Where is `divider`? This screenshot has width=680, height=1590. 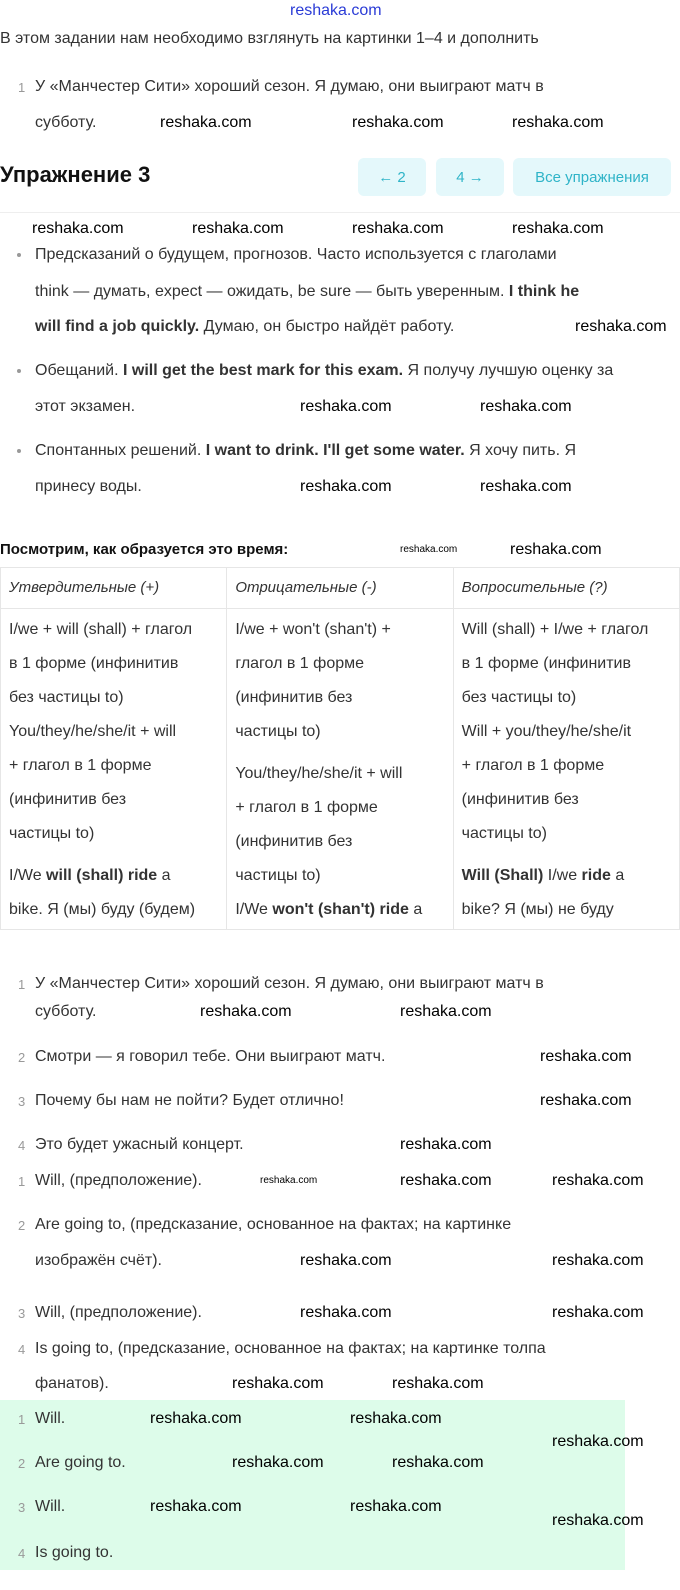 divider is located at coordinates (340, 212).